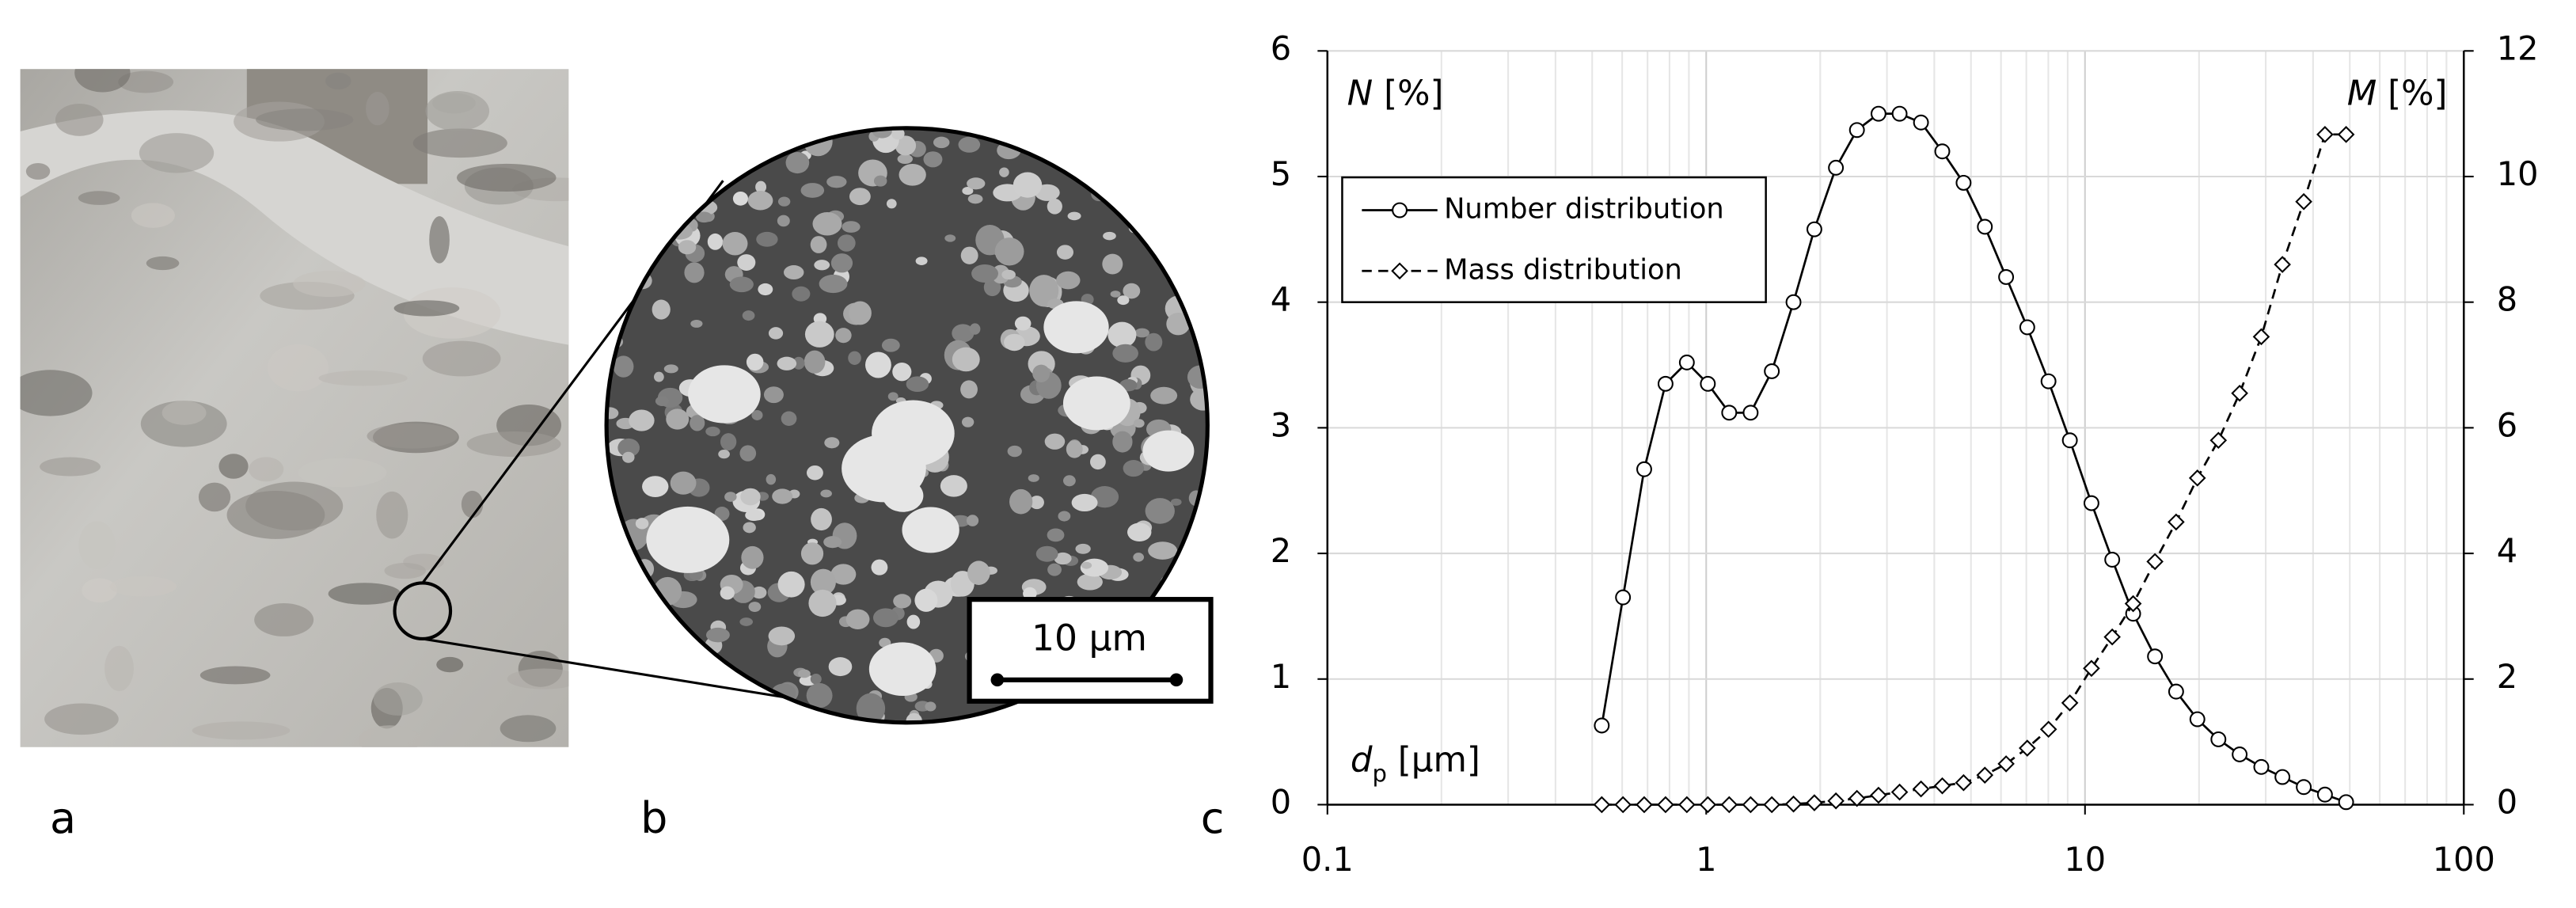 The width and height of the screenshot is (2576, 908). I want to click on y2-tick-label: 12, so click(2518, 47).